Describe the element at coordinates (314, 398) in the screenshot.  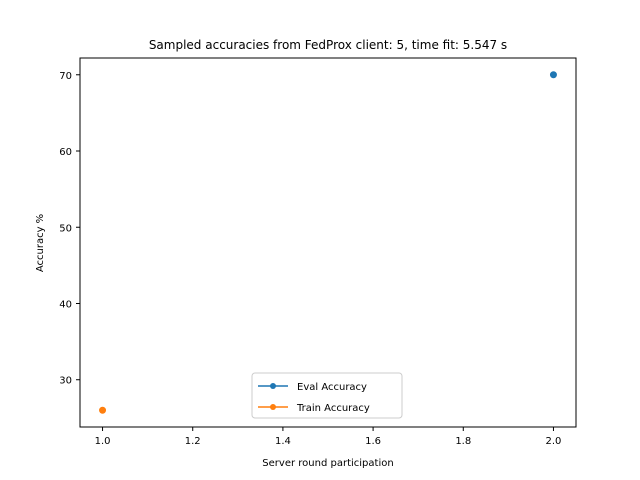
I see `legend-entries: Eval Accuracy Train Accuracy` at that location.